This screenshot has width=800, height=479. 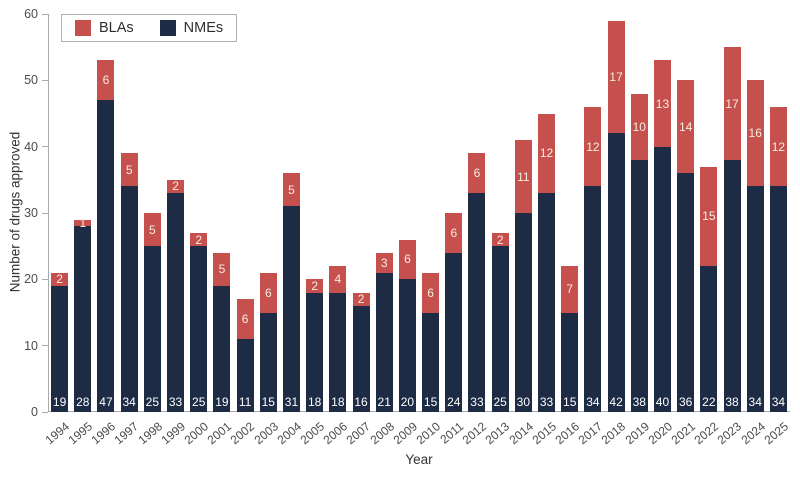 I want to click on bar-segment-blas-2014: 11, so click(x=523, y=176).